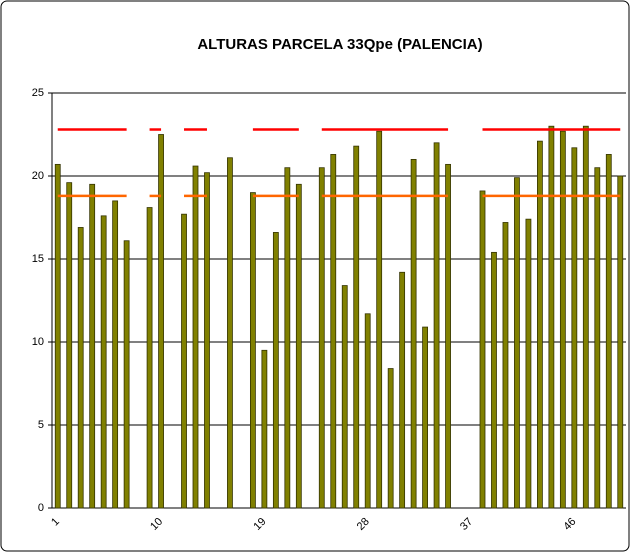  What do you see at coordinates (339, 44) in the screenshot?
I see `chart-title: ALTURAS PARCELA 33Qpe (PALENCIA)` at bounding box center [339, 44].